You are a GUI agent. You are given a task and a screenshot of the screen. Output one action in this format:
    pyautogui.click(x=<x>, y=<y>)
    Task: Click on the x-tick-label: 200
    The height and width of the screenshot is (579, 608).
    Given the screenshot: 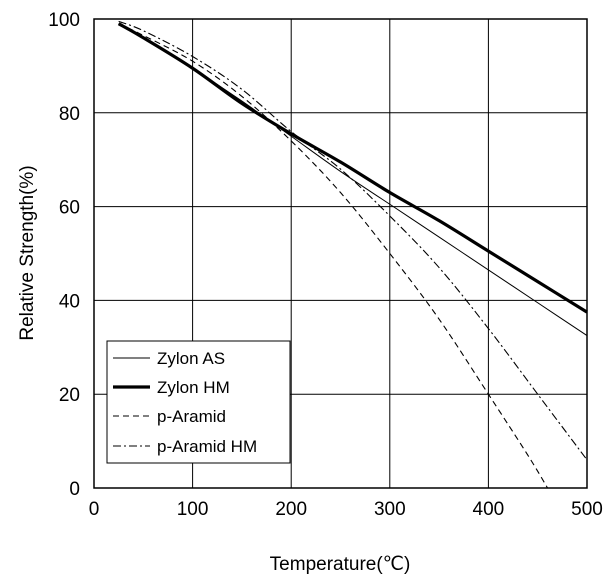 What is the action you would take?
    pyautogui.click(x=291, y=509)
    